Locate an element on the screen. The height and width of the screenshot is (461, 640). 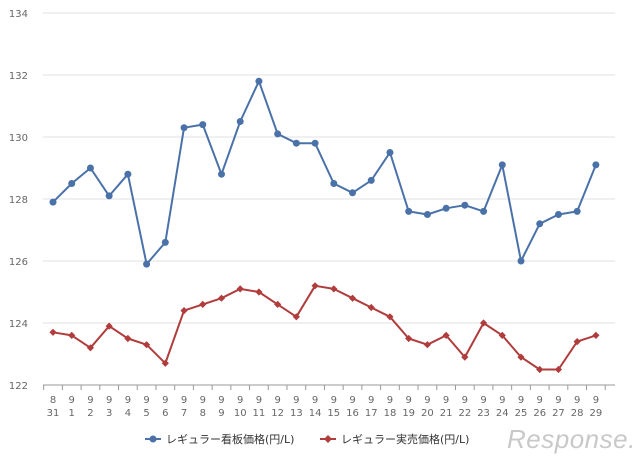
axes is located at coordinates (329, 387).